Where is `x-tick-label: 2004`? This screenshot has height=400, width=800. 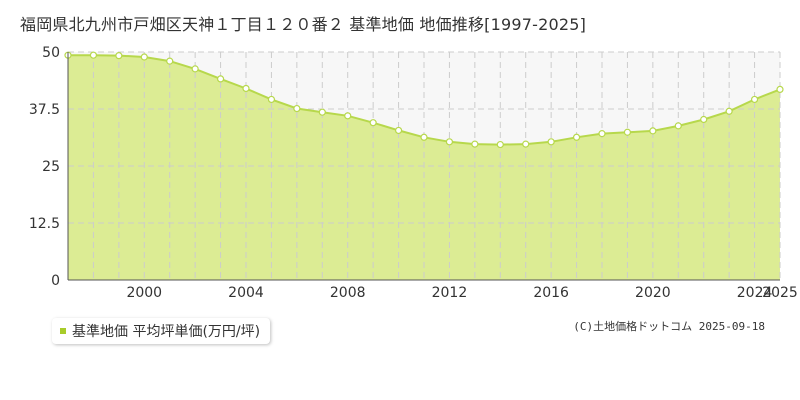 x-tick-label: 2004 is located at coordinates (246, 292).